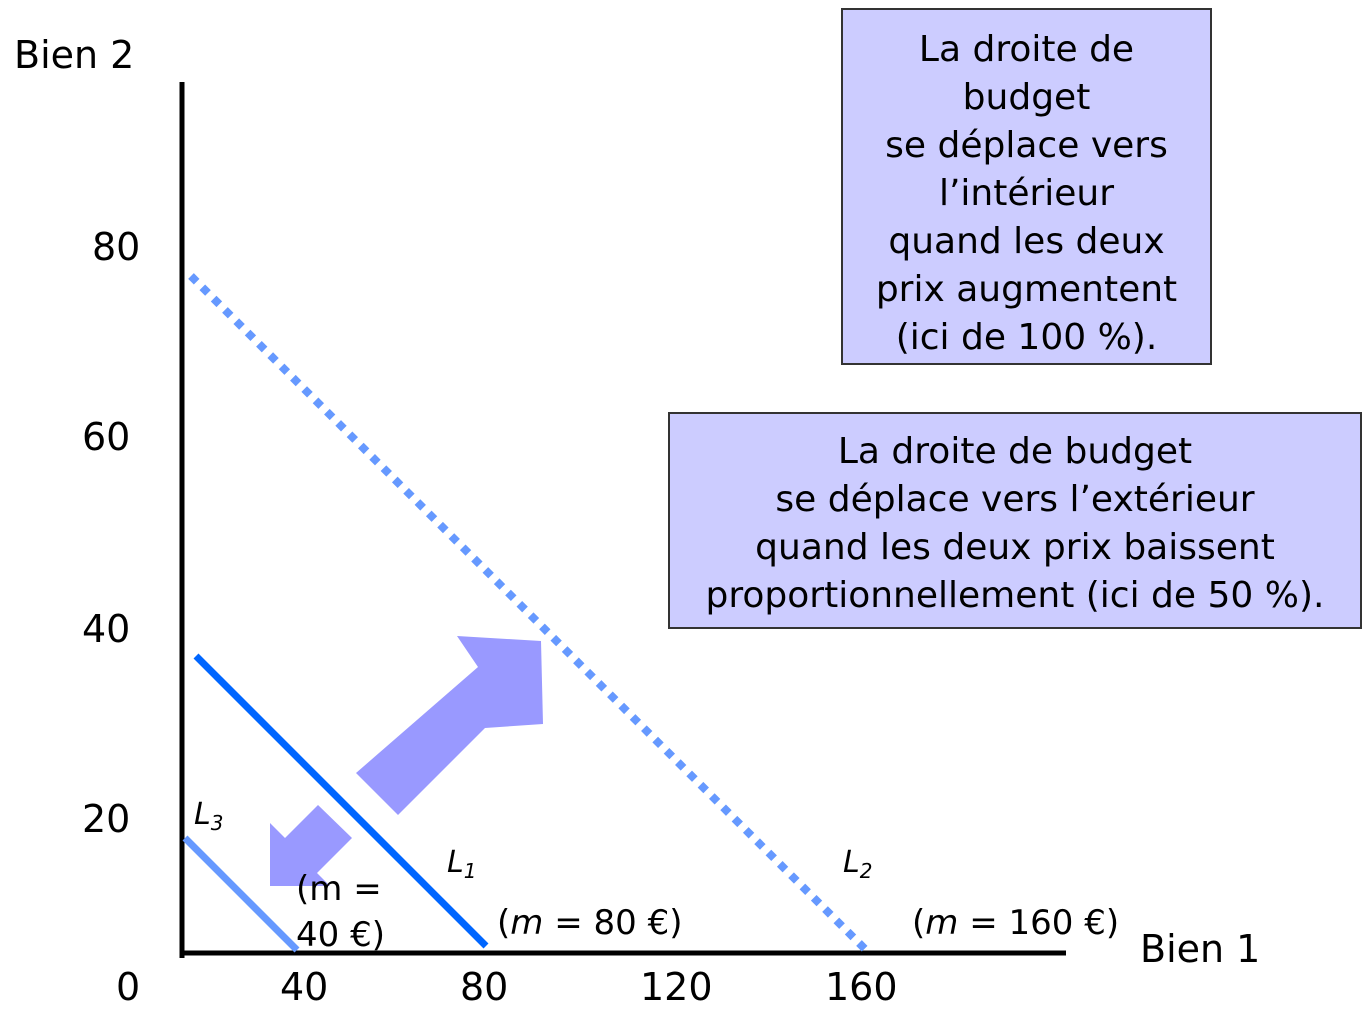 This screenshot has height=1019, width=1362. Describe the element at coordinates (340, 912) in the screenshot. I see `income-l3: (m = 40 €)` at that location.